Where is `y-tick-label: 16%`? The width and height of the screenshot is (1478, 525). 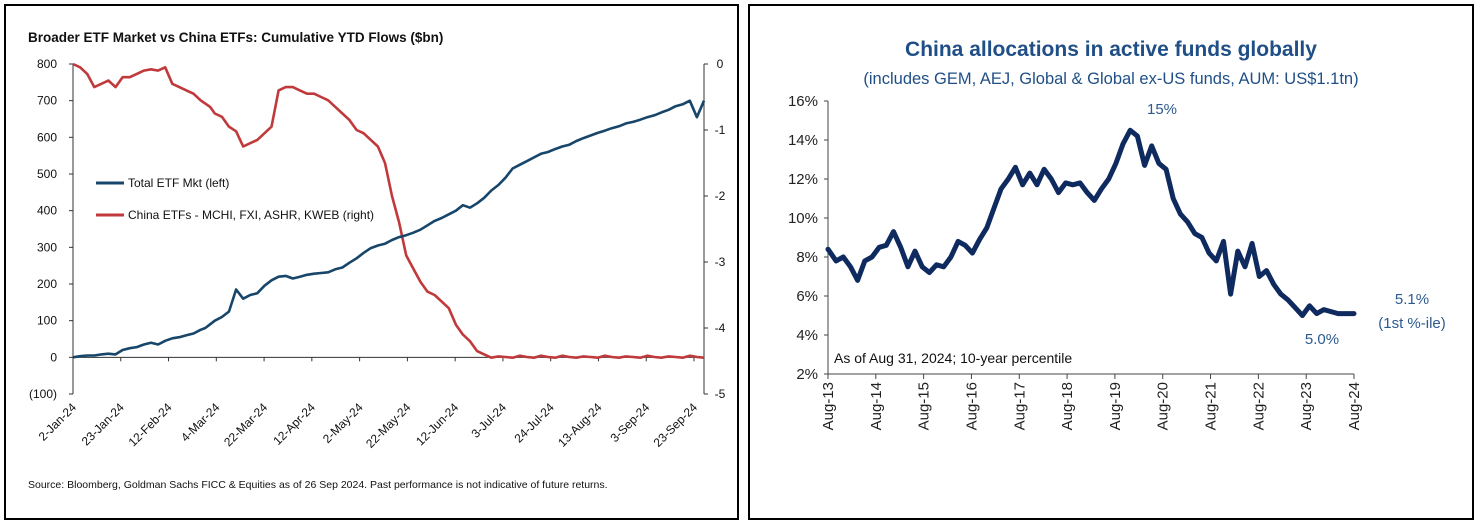
y-tick-label: 16% is located at coordinates (803, 101).